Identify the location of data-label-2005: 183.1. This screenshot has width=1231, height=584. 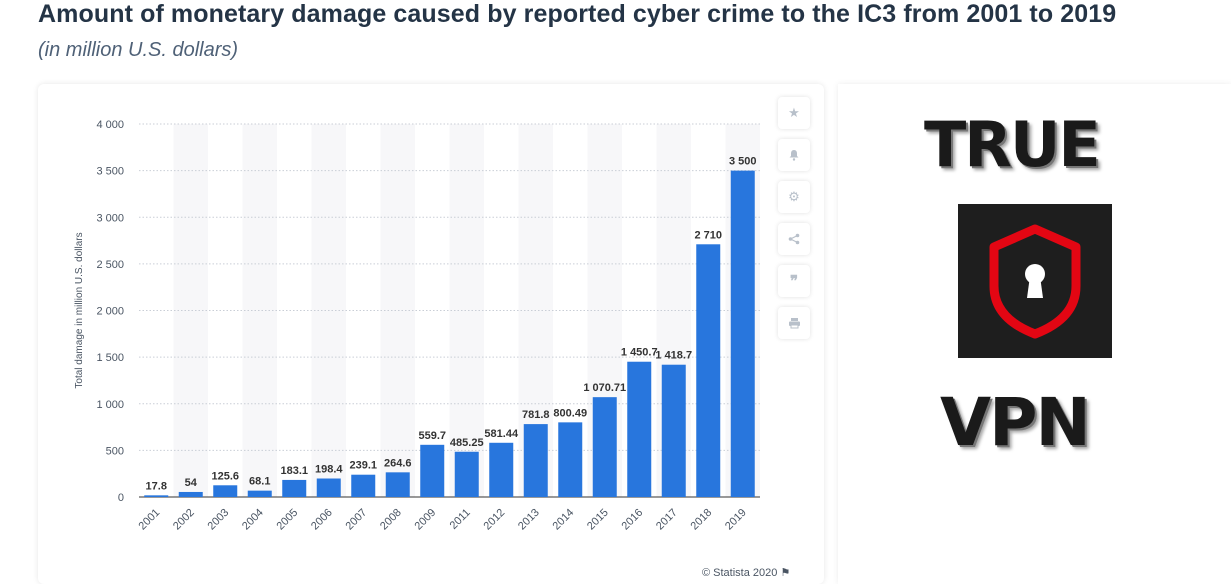
(294, 471).